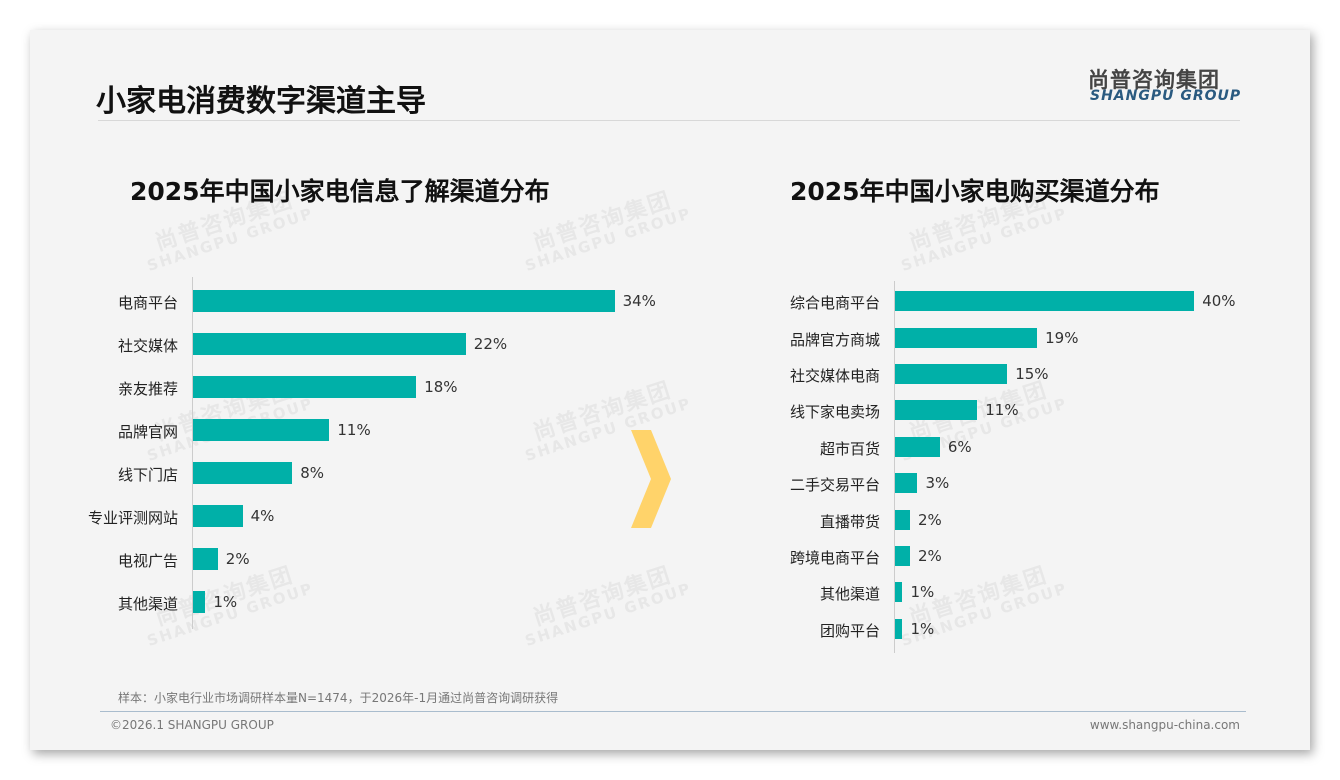  Describe the element at coordinates (1219, 301) in the screenshot. I see `data-label: 40%` at that location.